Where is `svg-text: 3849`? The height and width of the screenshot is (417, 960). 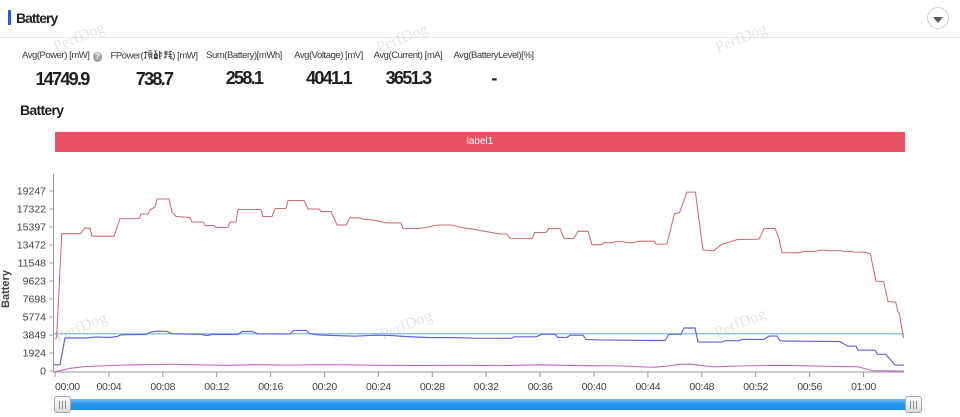
svg-text: 3849 is located at coordinates (35, 336).